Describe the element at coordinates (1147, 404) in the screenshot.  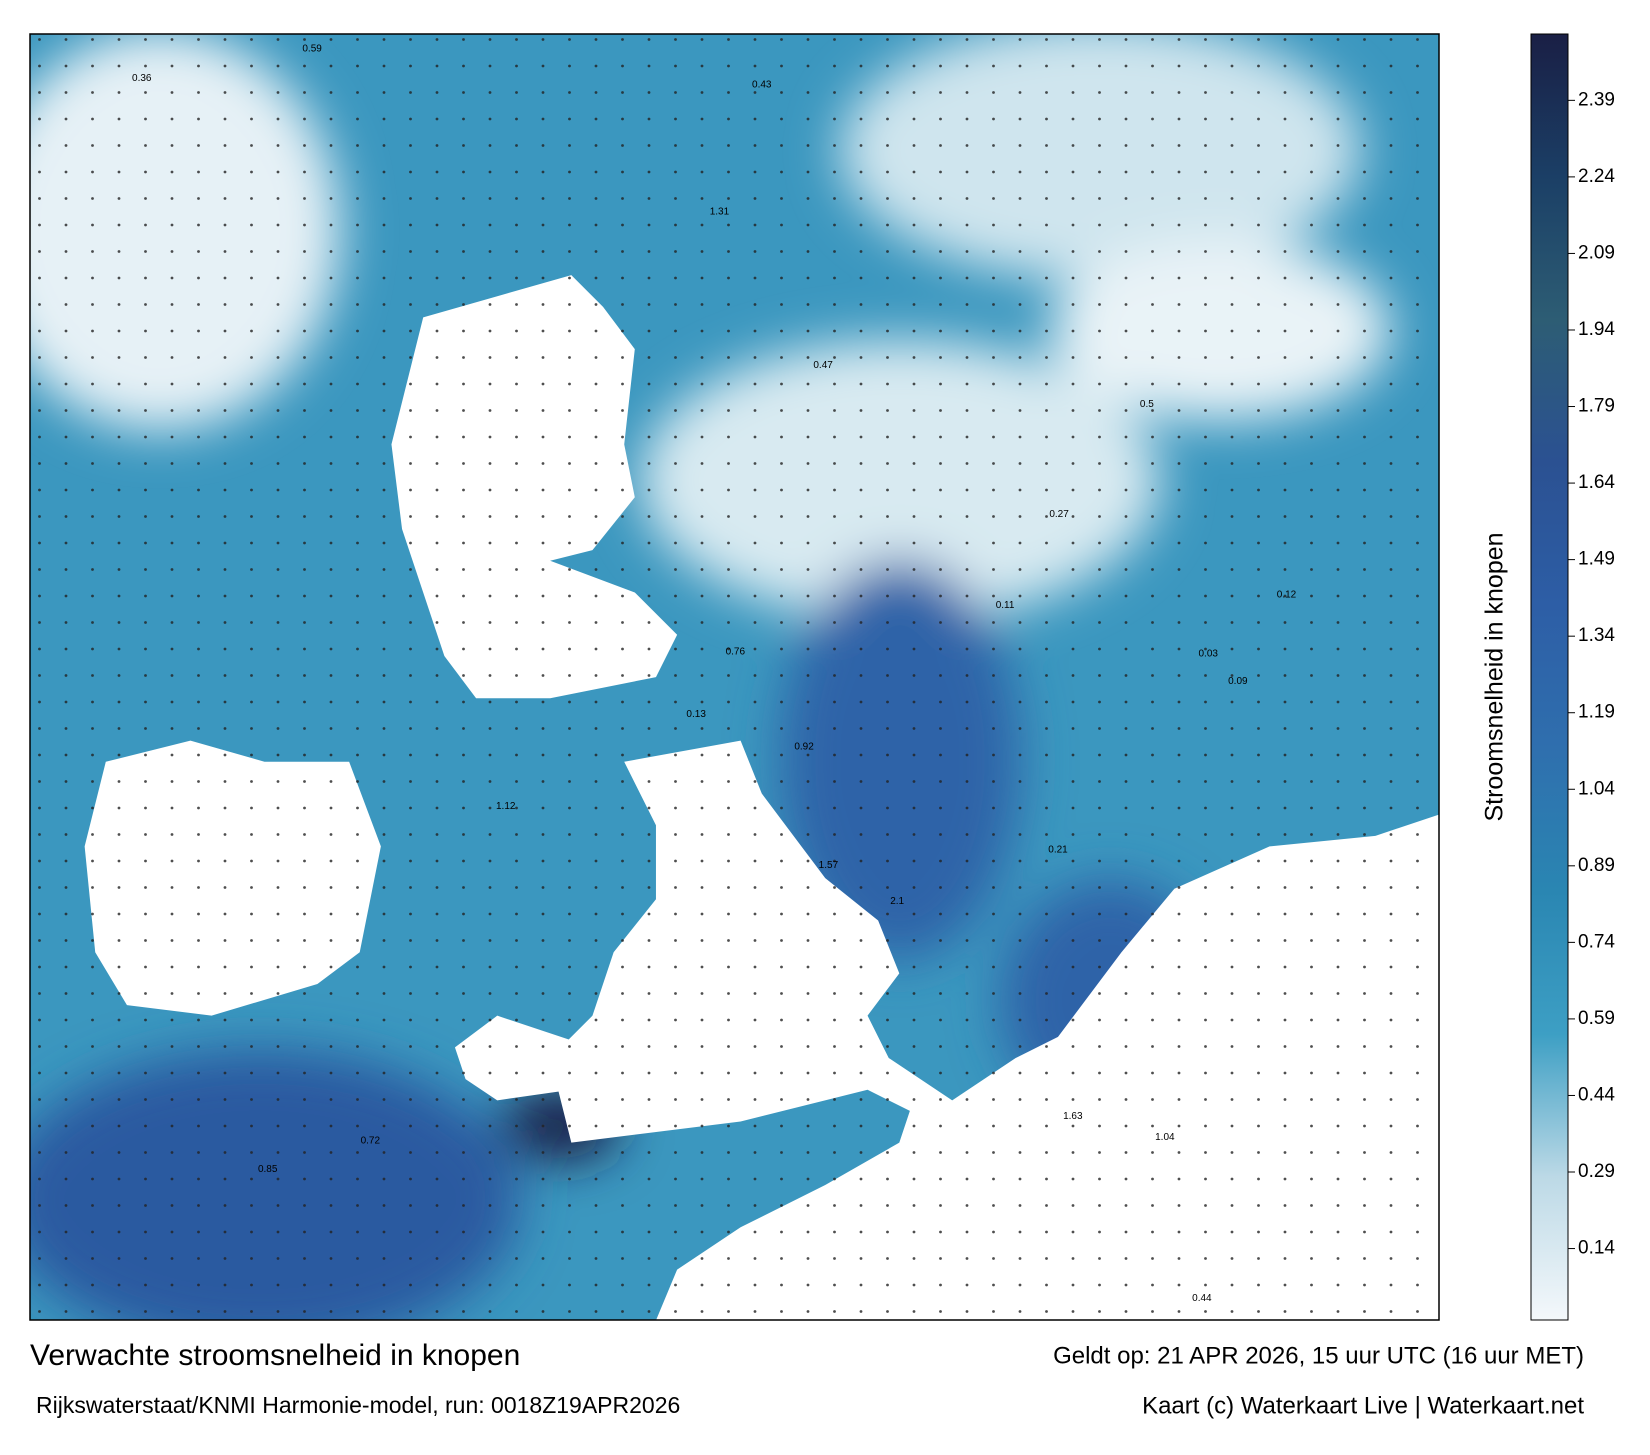
I see `current-speed-label: 0.5` at that location.